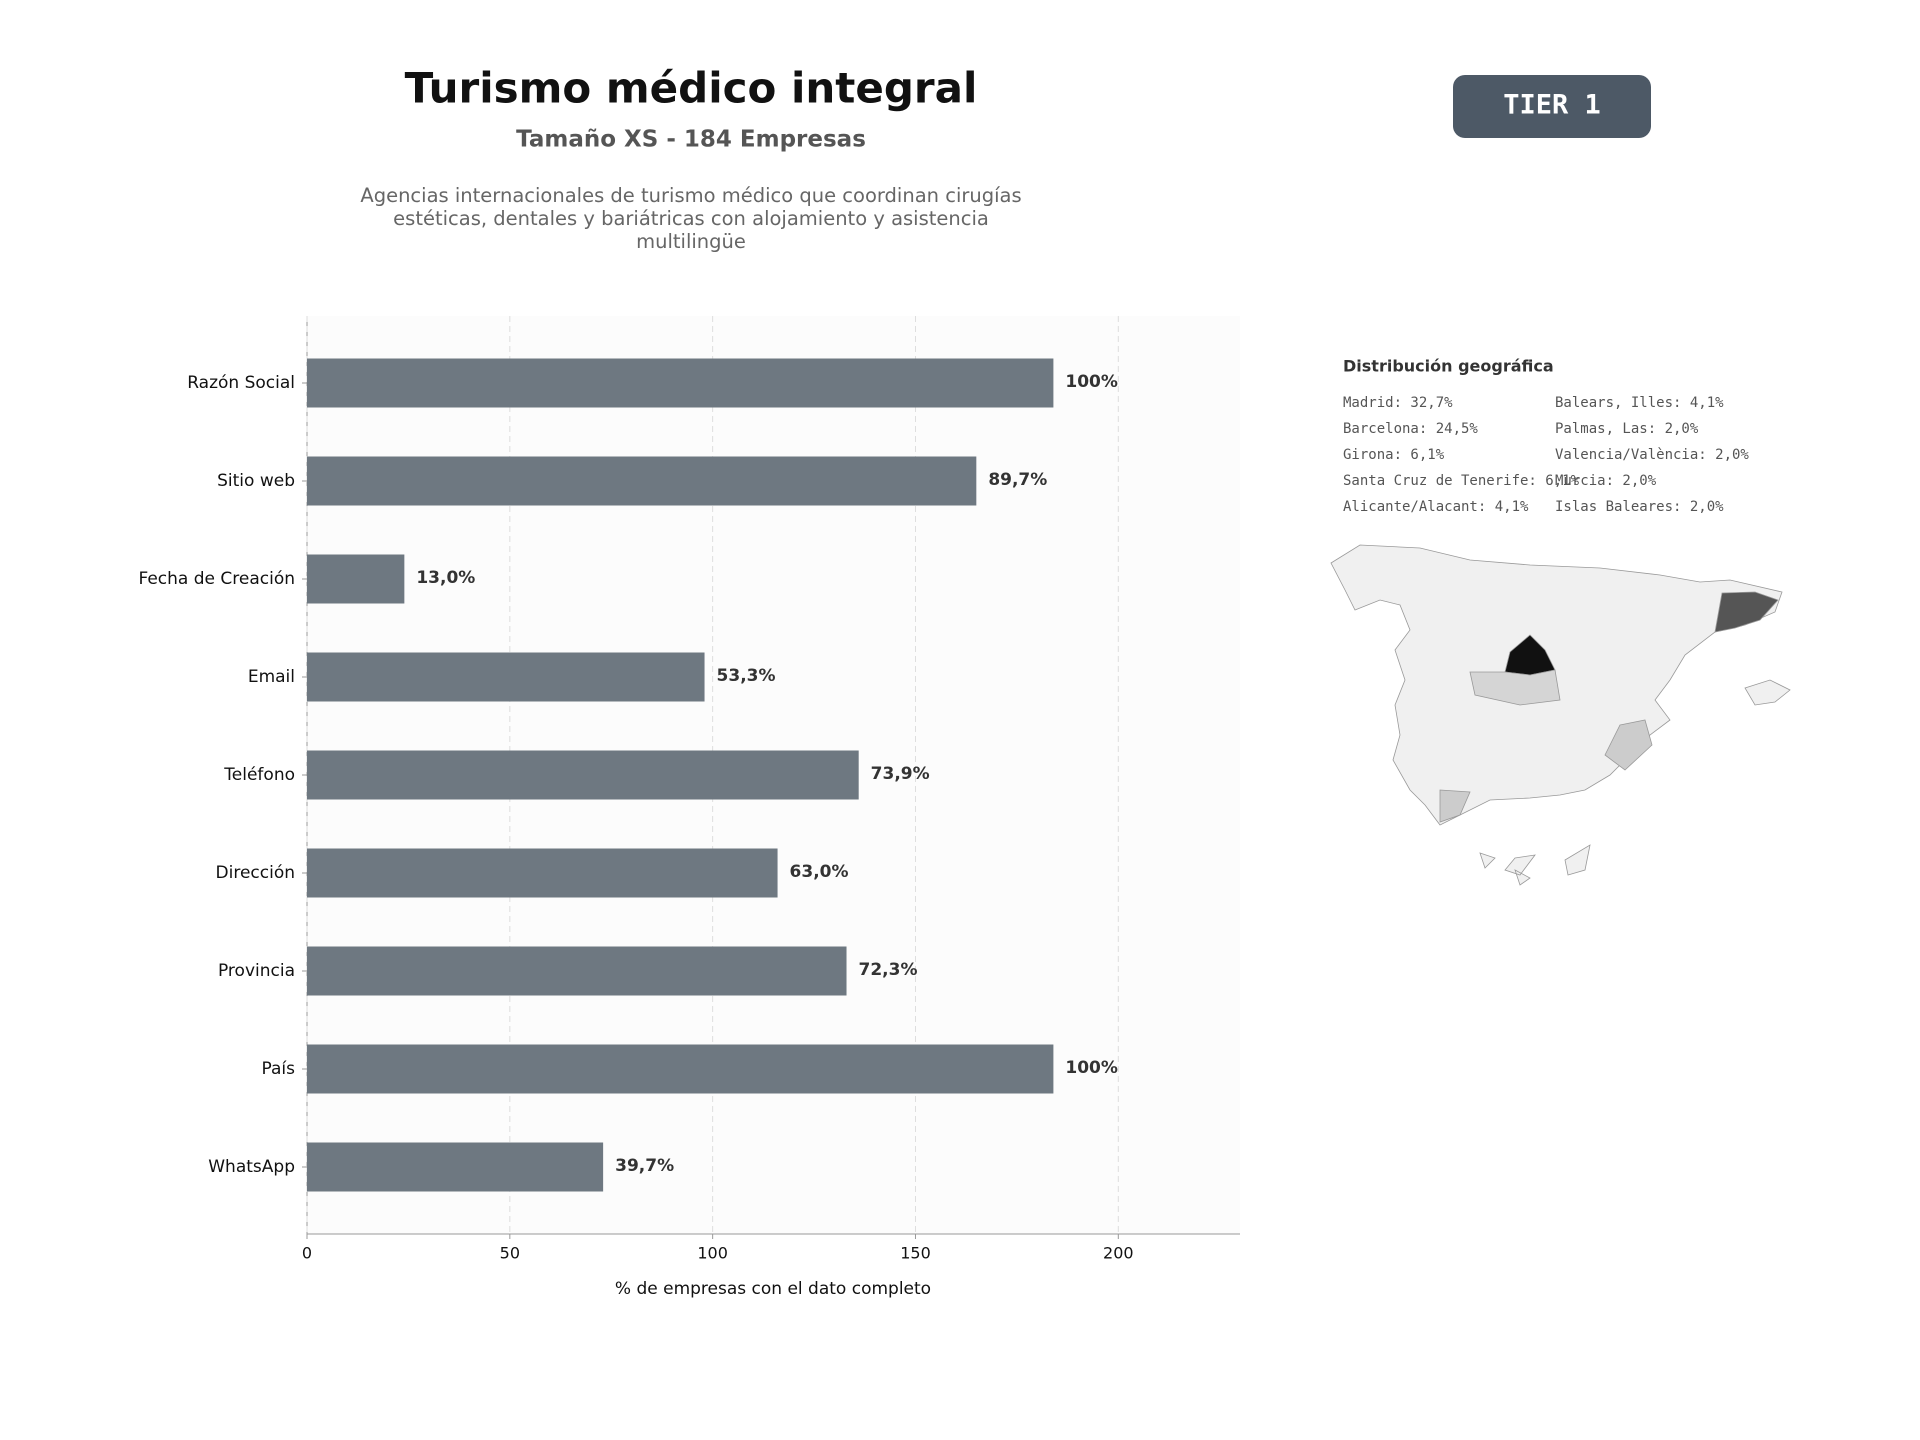 This screenshot has width=1920, height=1440. Describe the element at coordinates (1606, 481) in the screenshot. I see `geo-item: Murcia: 2,0%` at that location.